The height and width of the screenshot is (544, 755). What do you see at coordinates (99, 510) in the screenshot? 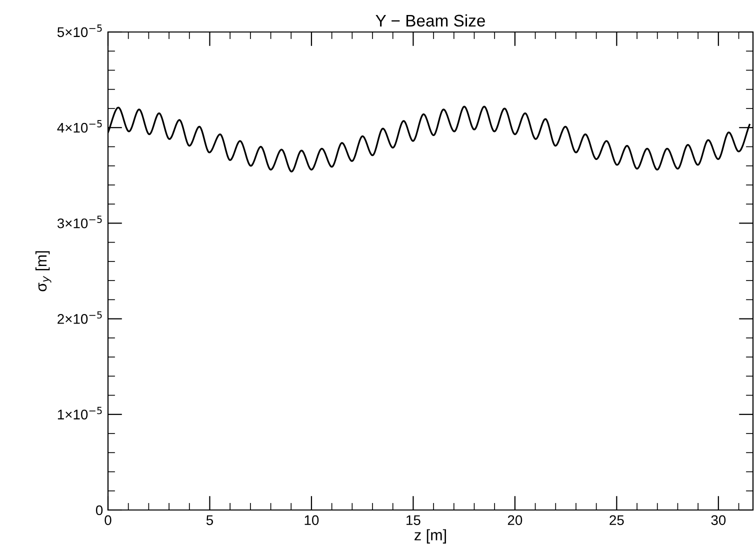
I see `y-tick-label: 0` at bounding box center [99, 510].